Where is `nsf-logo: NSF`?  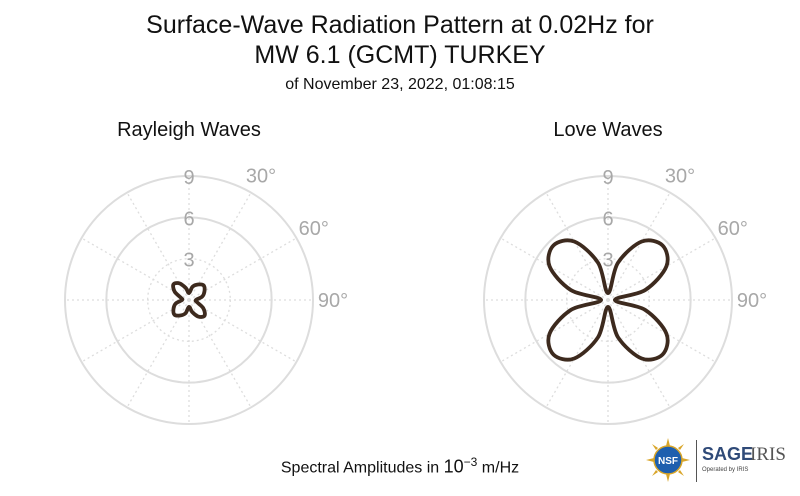
nsf-logo: NSF is located at coordinates (668, 460).